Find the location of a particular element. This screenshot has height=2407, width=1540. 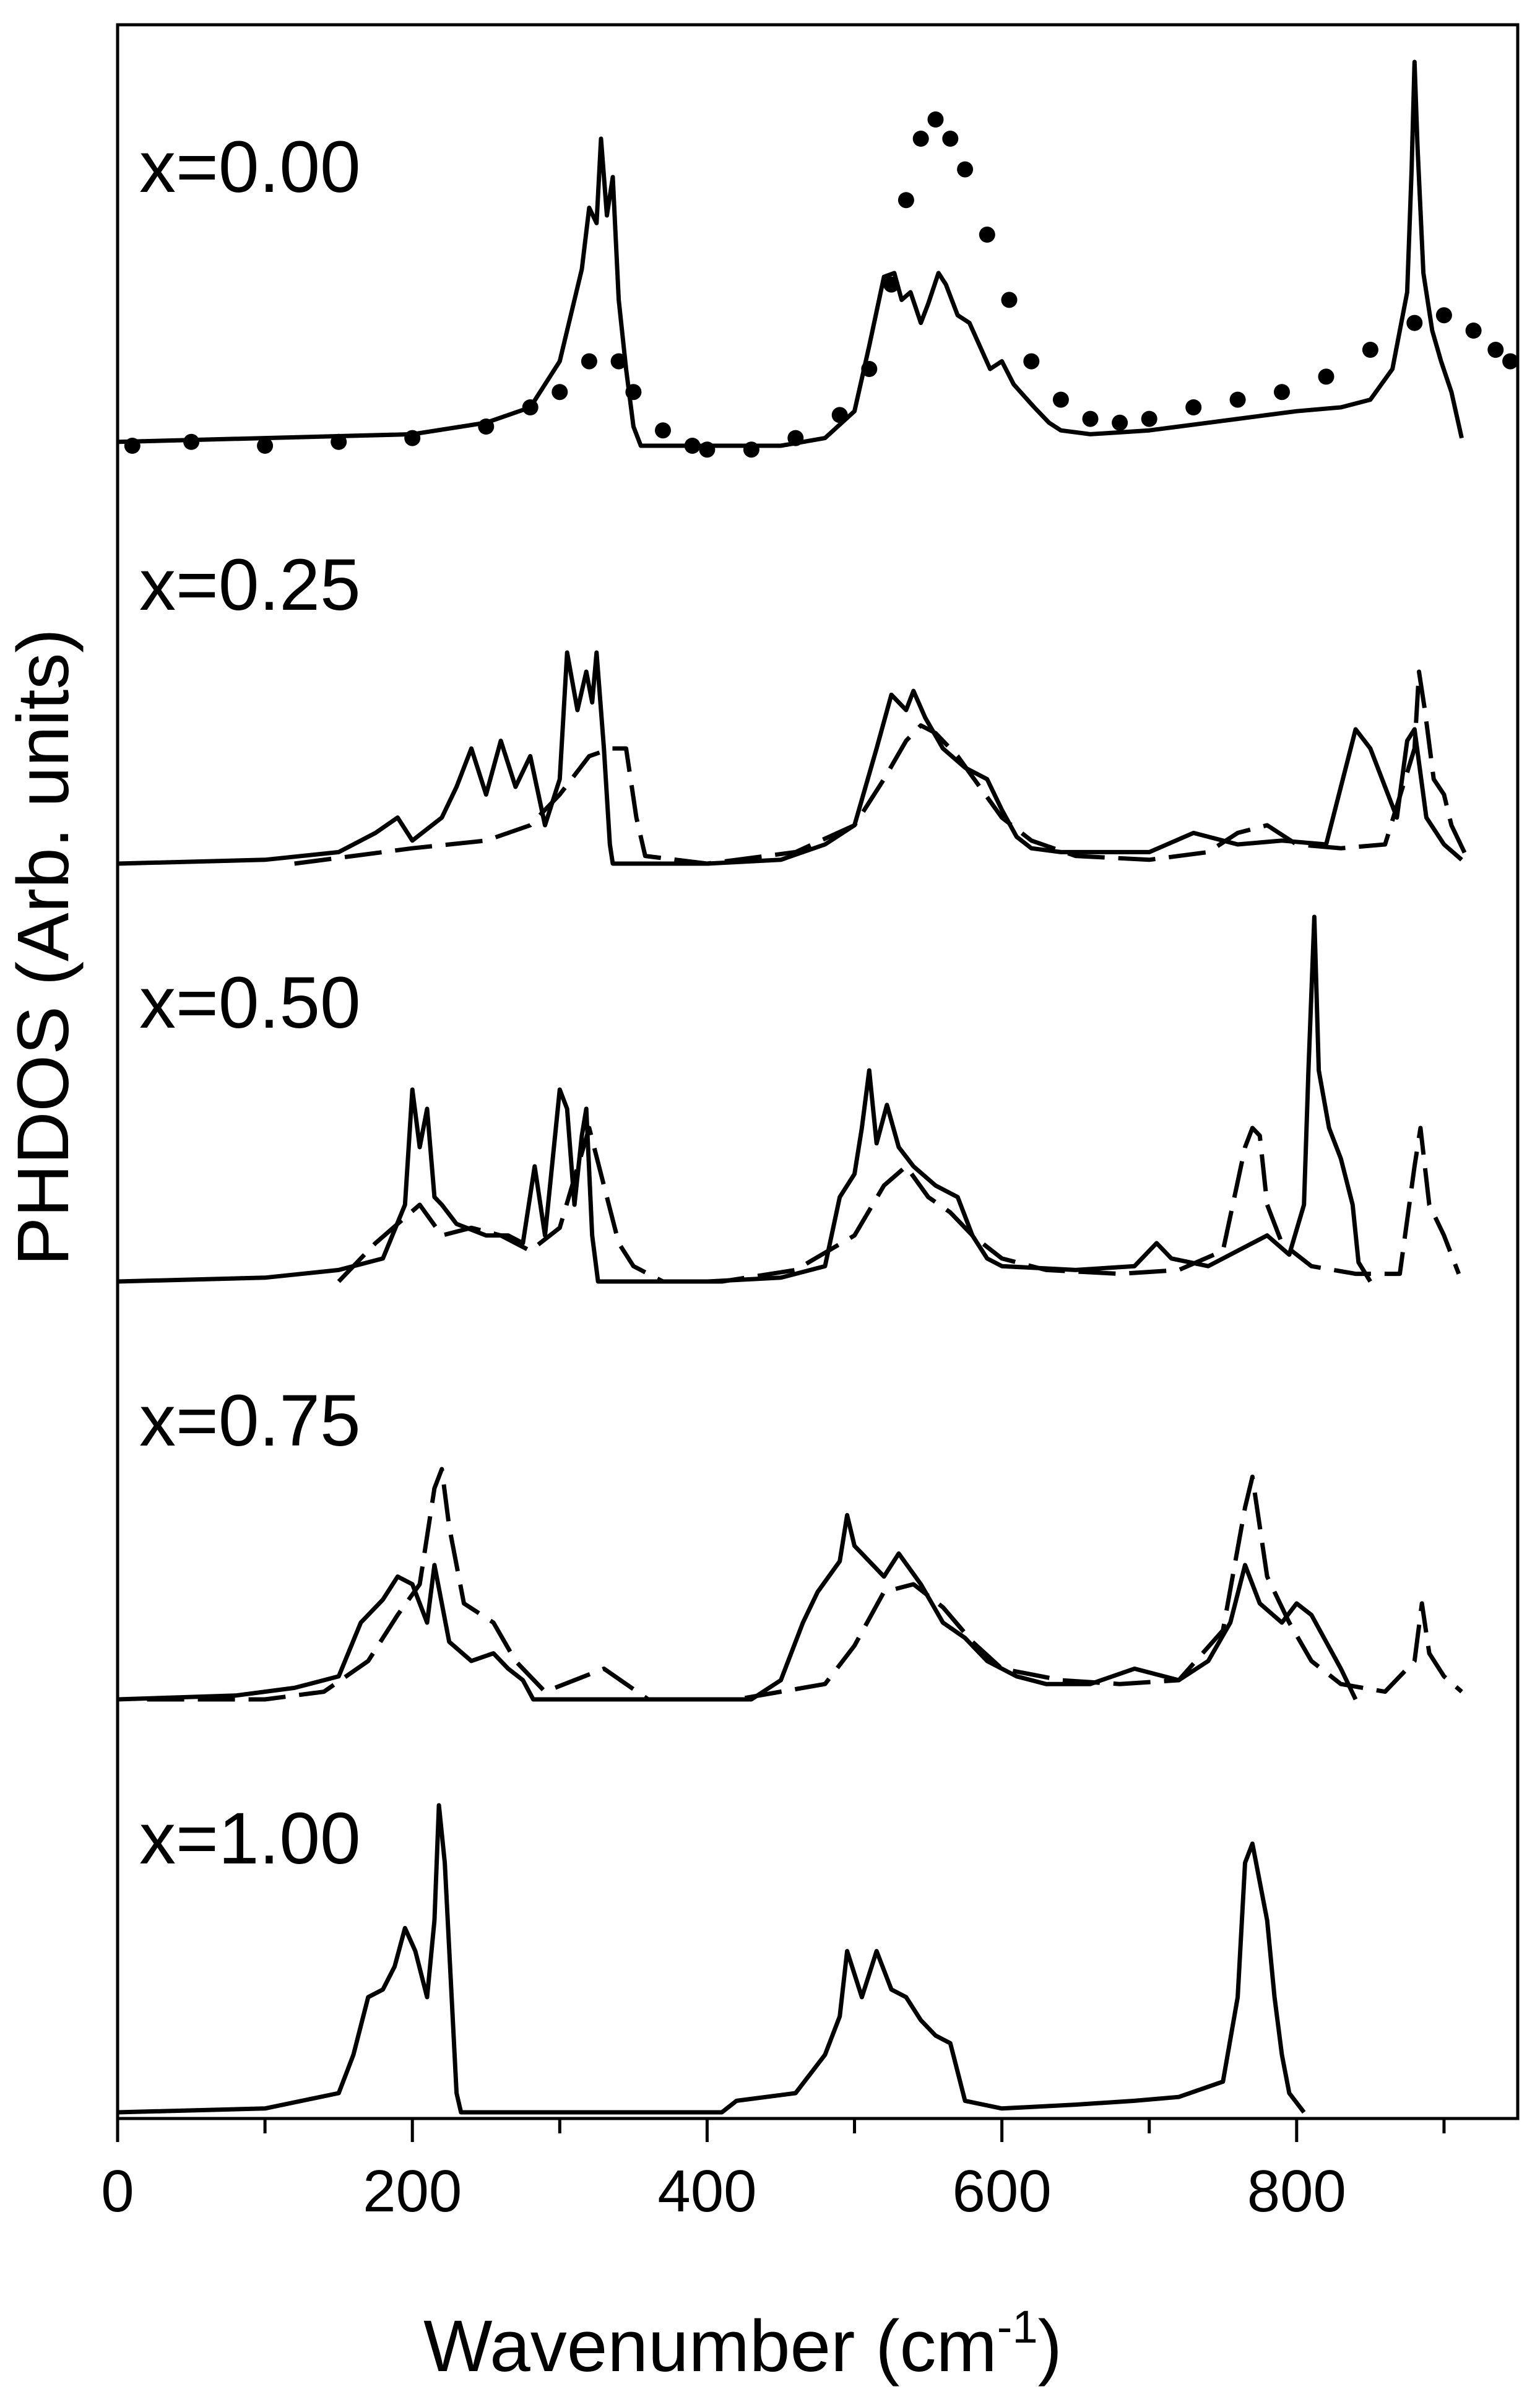

x-tick-label: 200 is located at coordinates (413, 2191).